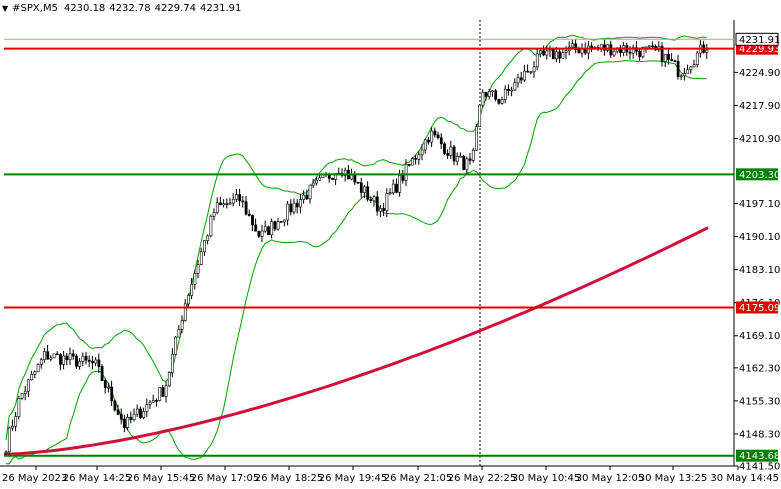  Describe the element at coordinates (161, 478) in the screenshot. I see `time-tick-label: 26 May 15:45` at that location.